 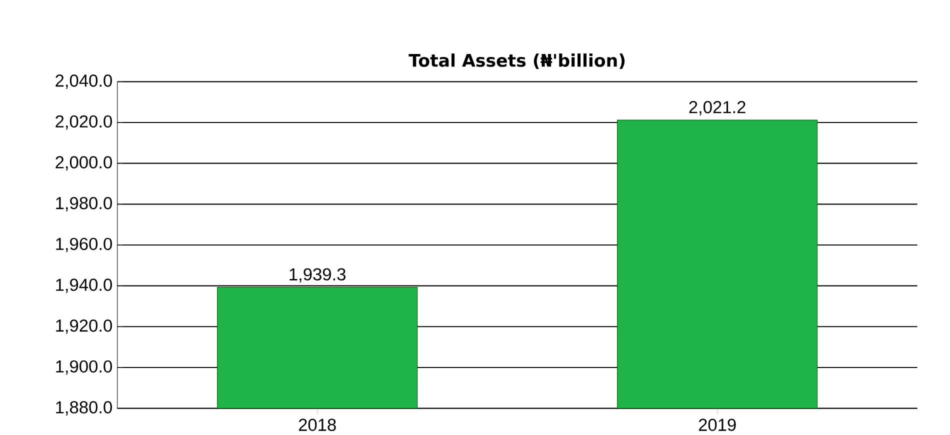 What do you see at coordinates (717, 424) in the screenshot?
I see `x-tick-label: 2019` at bounding box center [717, 424].